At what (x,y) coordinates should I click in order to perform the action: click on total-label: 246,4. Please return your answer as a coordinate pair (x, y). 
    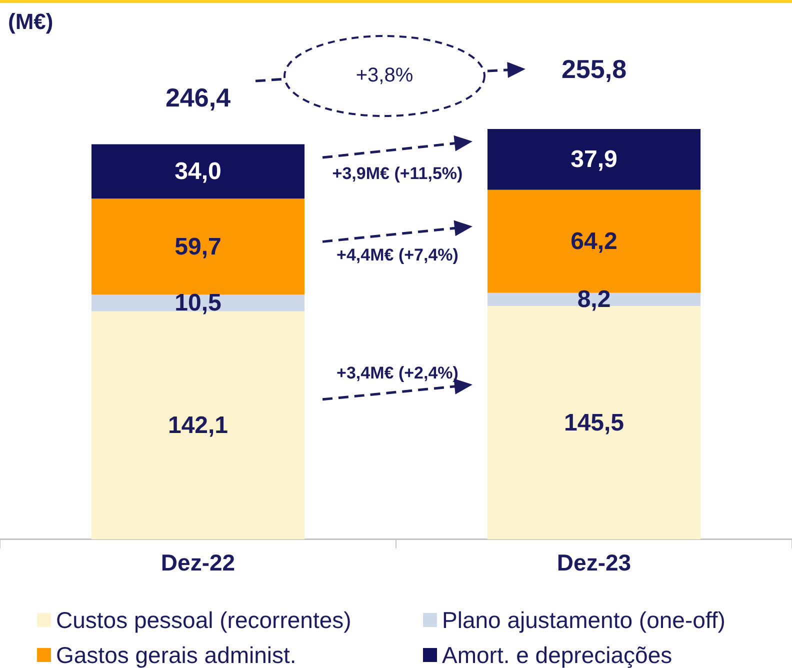
    Looking at the image, I should click on (198, 97).